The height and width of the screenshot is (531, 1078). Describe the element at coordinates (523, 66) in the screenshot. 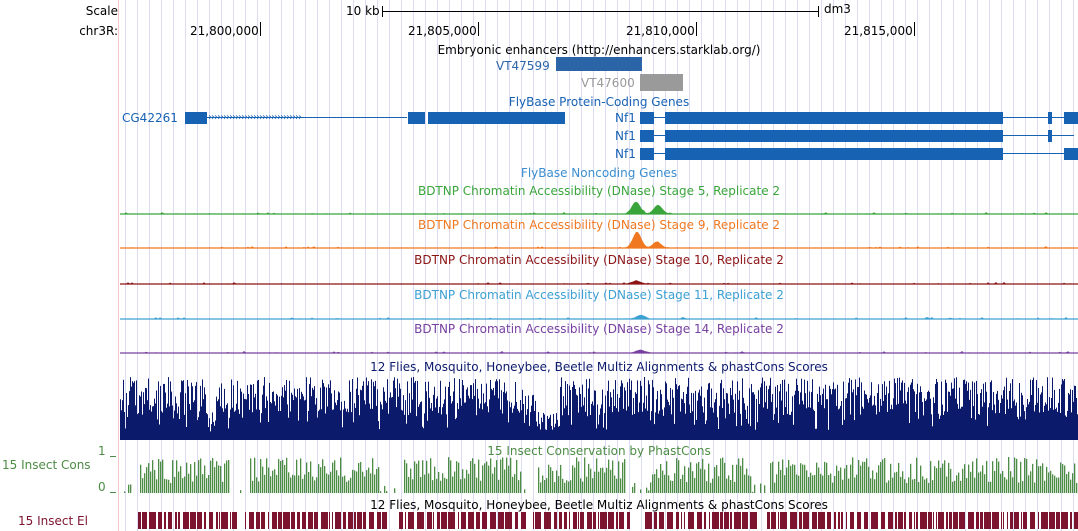

I see `enhancer-item-label: VT47599` at that location.